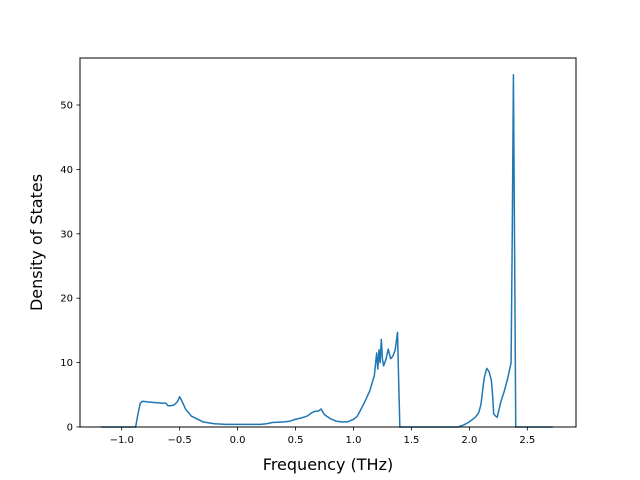 The image size is (640, 480). Describe the element at coordinates (527, 440) in the screenshot. I see `x-tick-label: 2.5` at that location.